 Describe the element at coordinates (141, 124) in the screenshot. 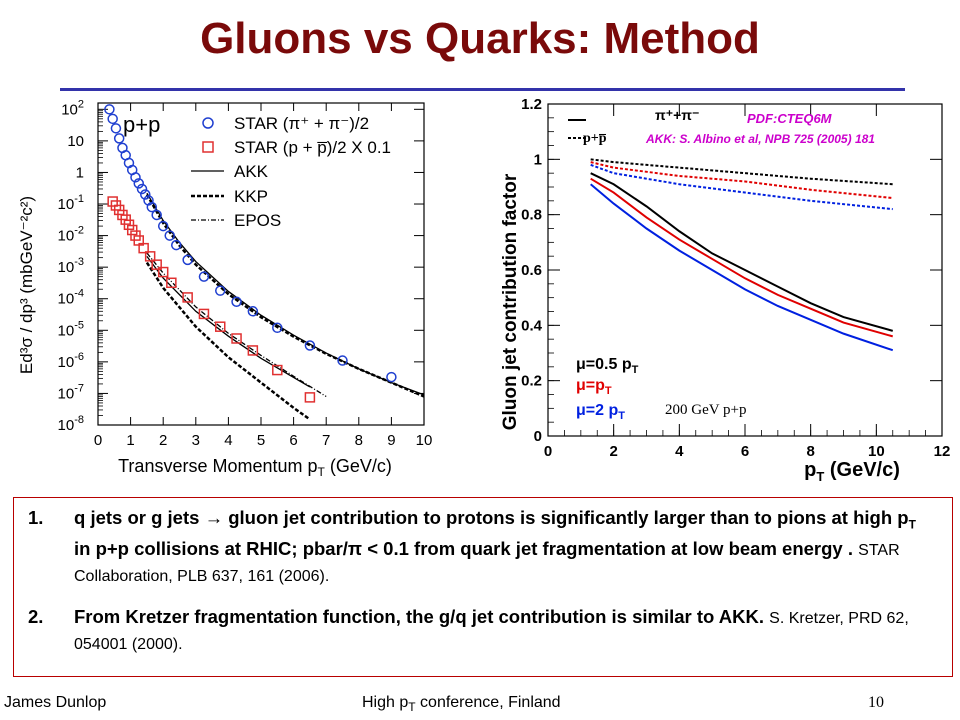

I see `left-panel-label: p+p` at that location.